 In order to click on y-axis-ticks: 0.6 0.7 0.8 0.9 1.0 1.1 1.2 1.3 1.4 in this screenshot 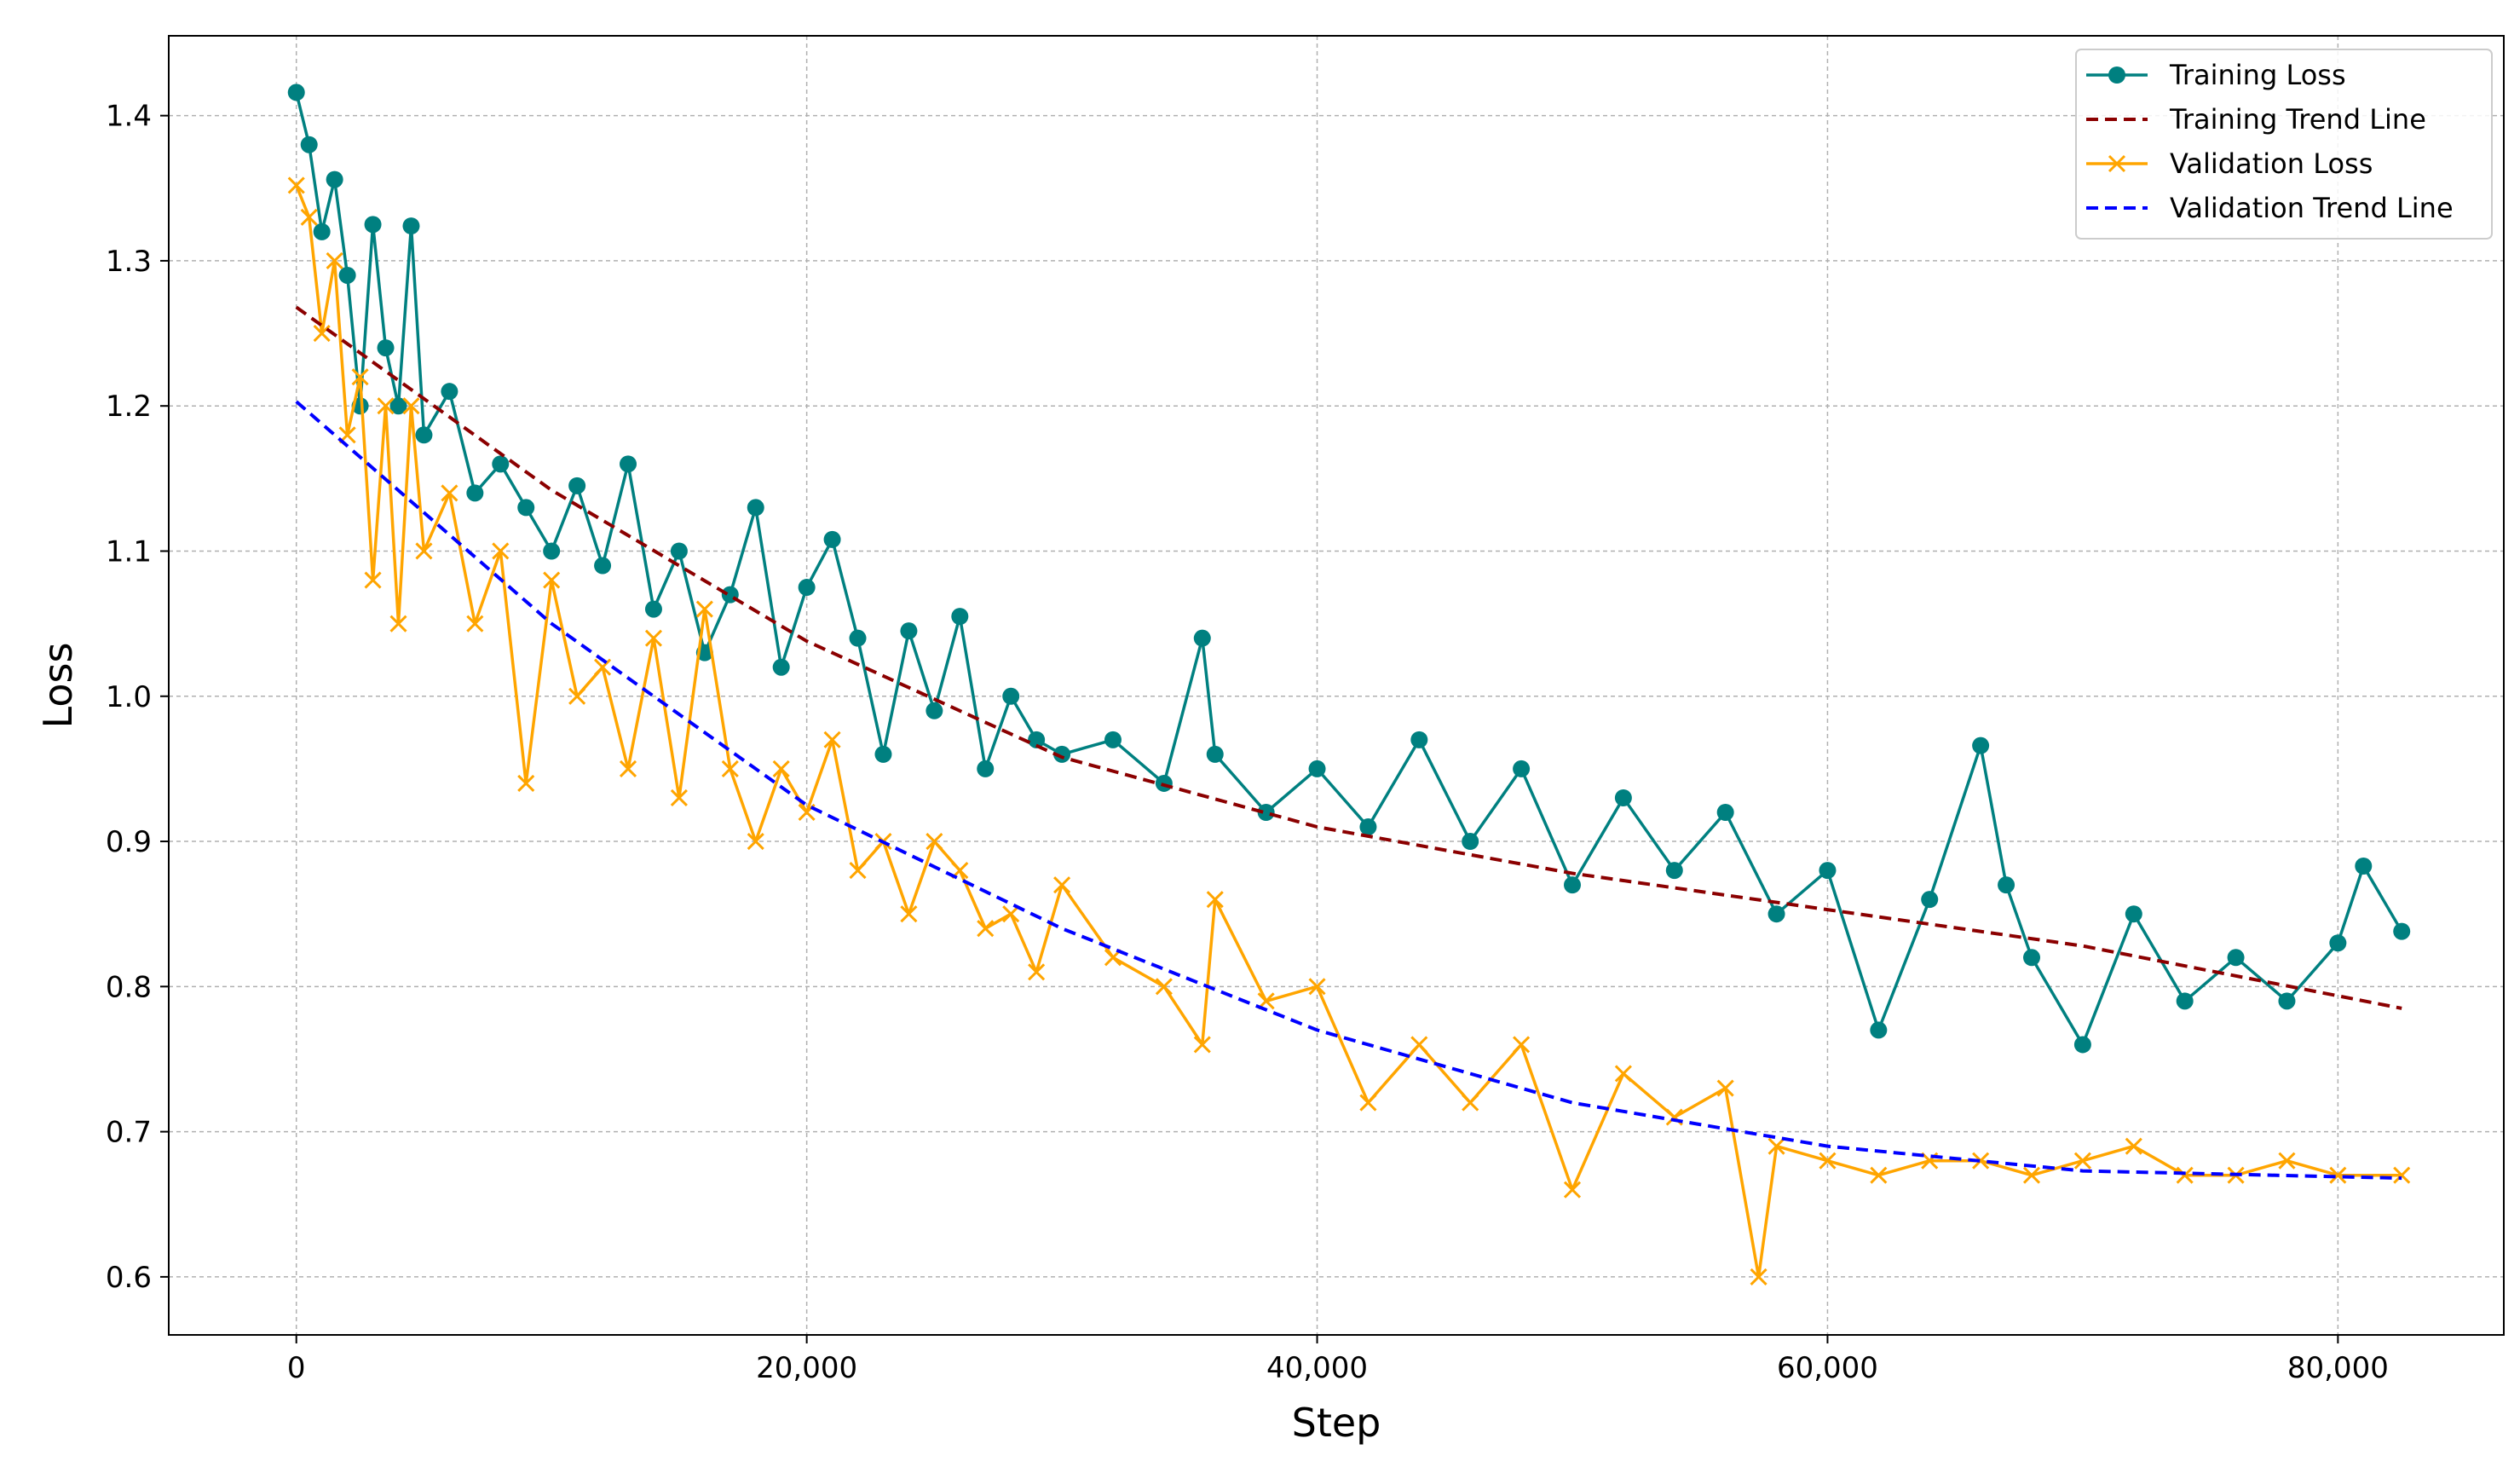, I will do `click(137, 697)`.